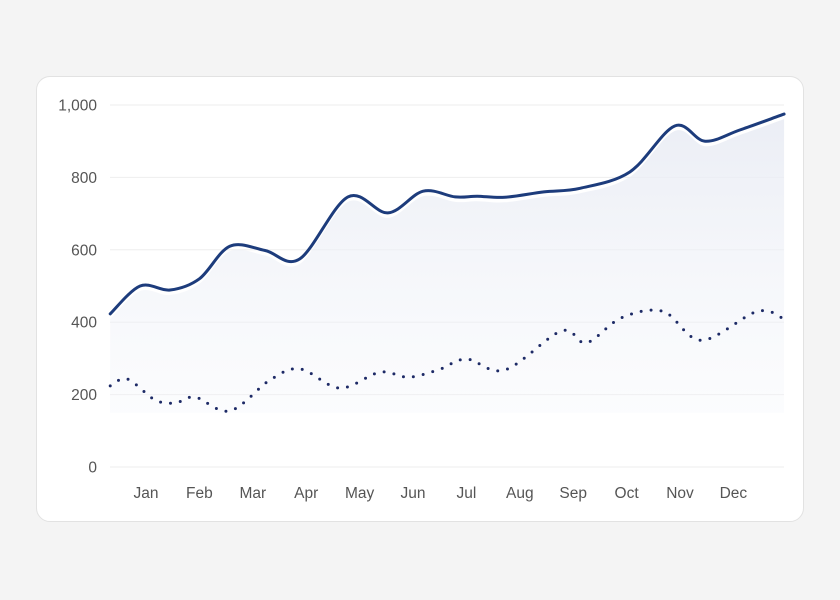  I want to click on x-tick-label: Feb, so click(199, 493).